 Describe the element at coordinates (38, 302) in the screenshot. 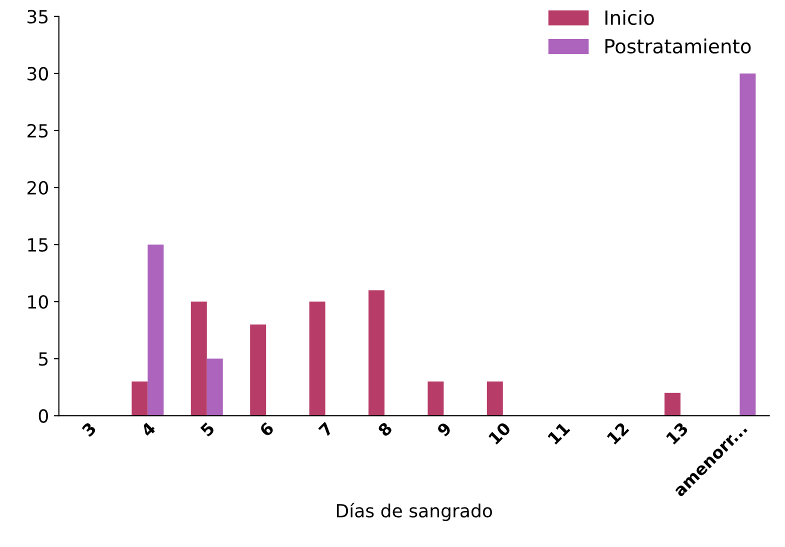

I see `y-tick-label: 10` at that location.